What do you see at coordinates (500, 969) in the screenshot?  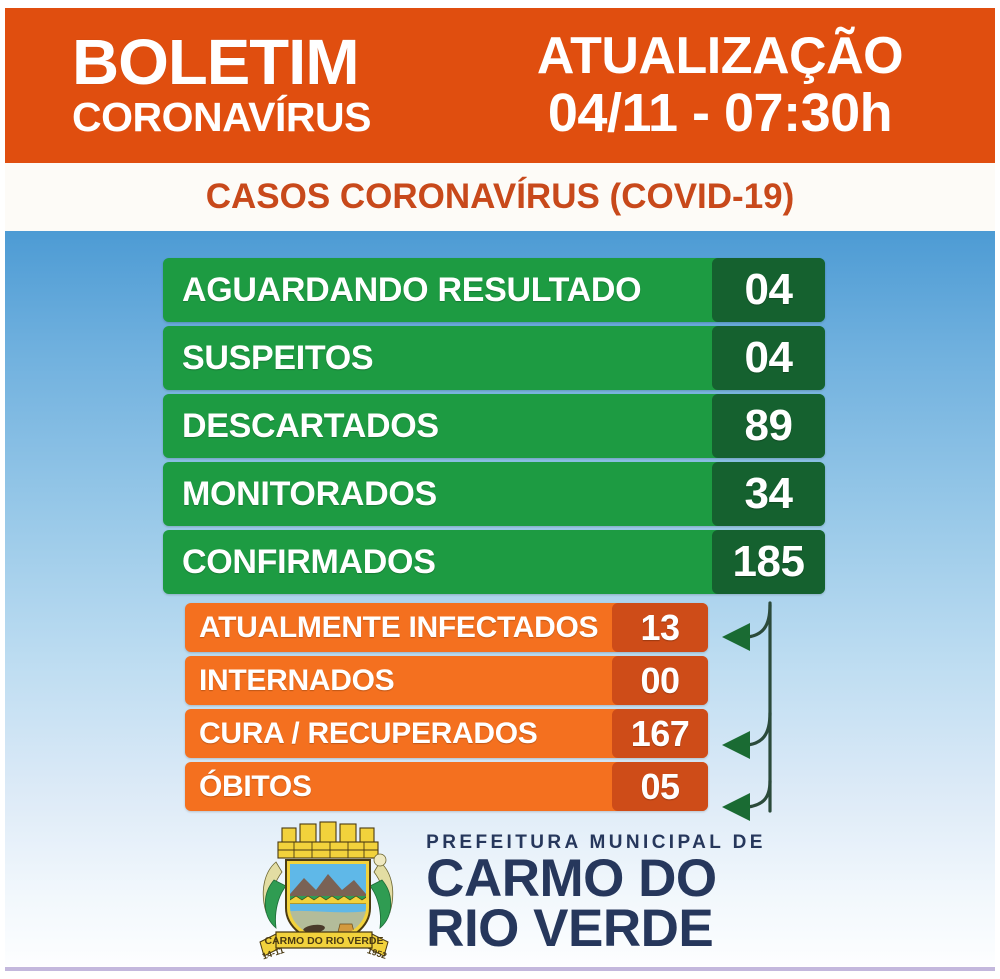 I see `bottom-divider` at bounding box center [500, 969].